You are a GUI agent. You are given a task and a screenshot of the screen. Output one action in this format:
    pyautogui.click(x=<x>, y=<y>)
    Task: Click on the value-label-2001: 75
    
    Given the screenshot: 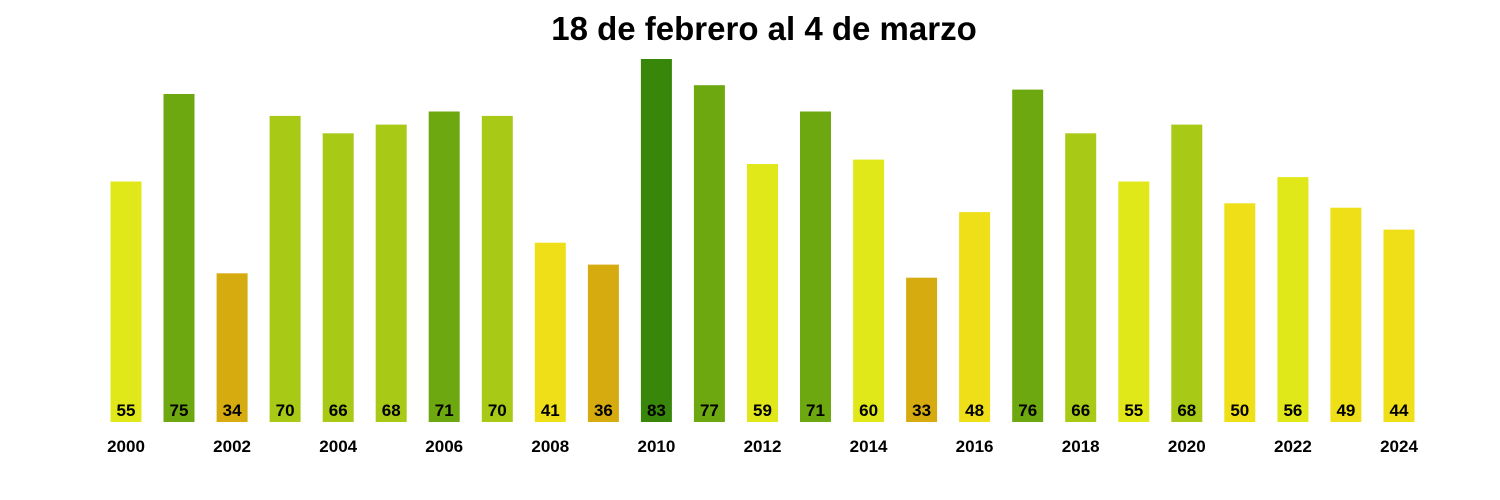 What is the action you would take?
    pyautogui.click(x=179, y=410)
    